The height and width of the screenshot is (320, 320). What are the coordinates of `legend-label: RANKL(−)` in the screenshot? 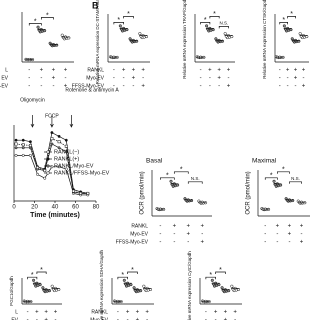 It's located at (66, 152).